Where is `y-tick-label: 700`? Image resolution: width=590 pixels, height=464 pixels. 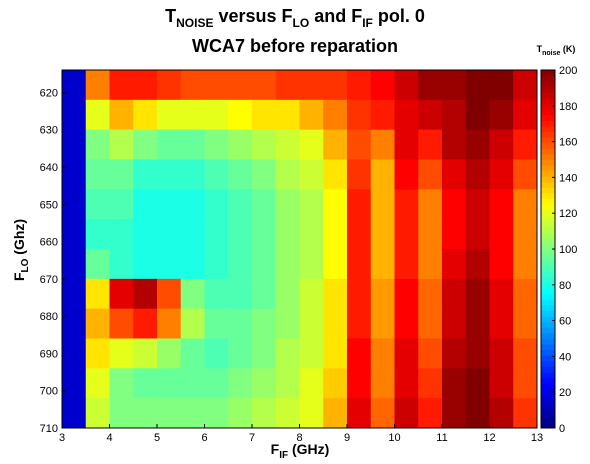
y-tick-label: 700 is located at coordinates (49, 392).